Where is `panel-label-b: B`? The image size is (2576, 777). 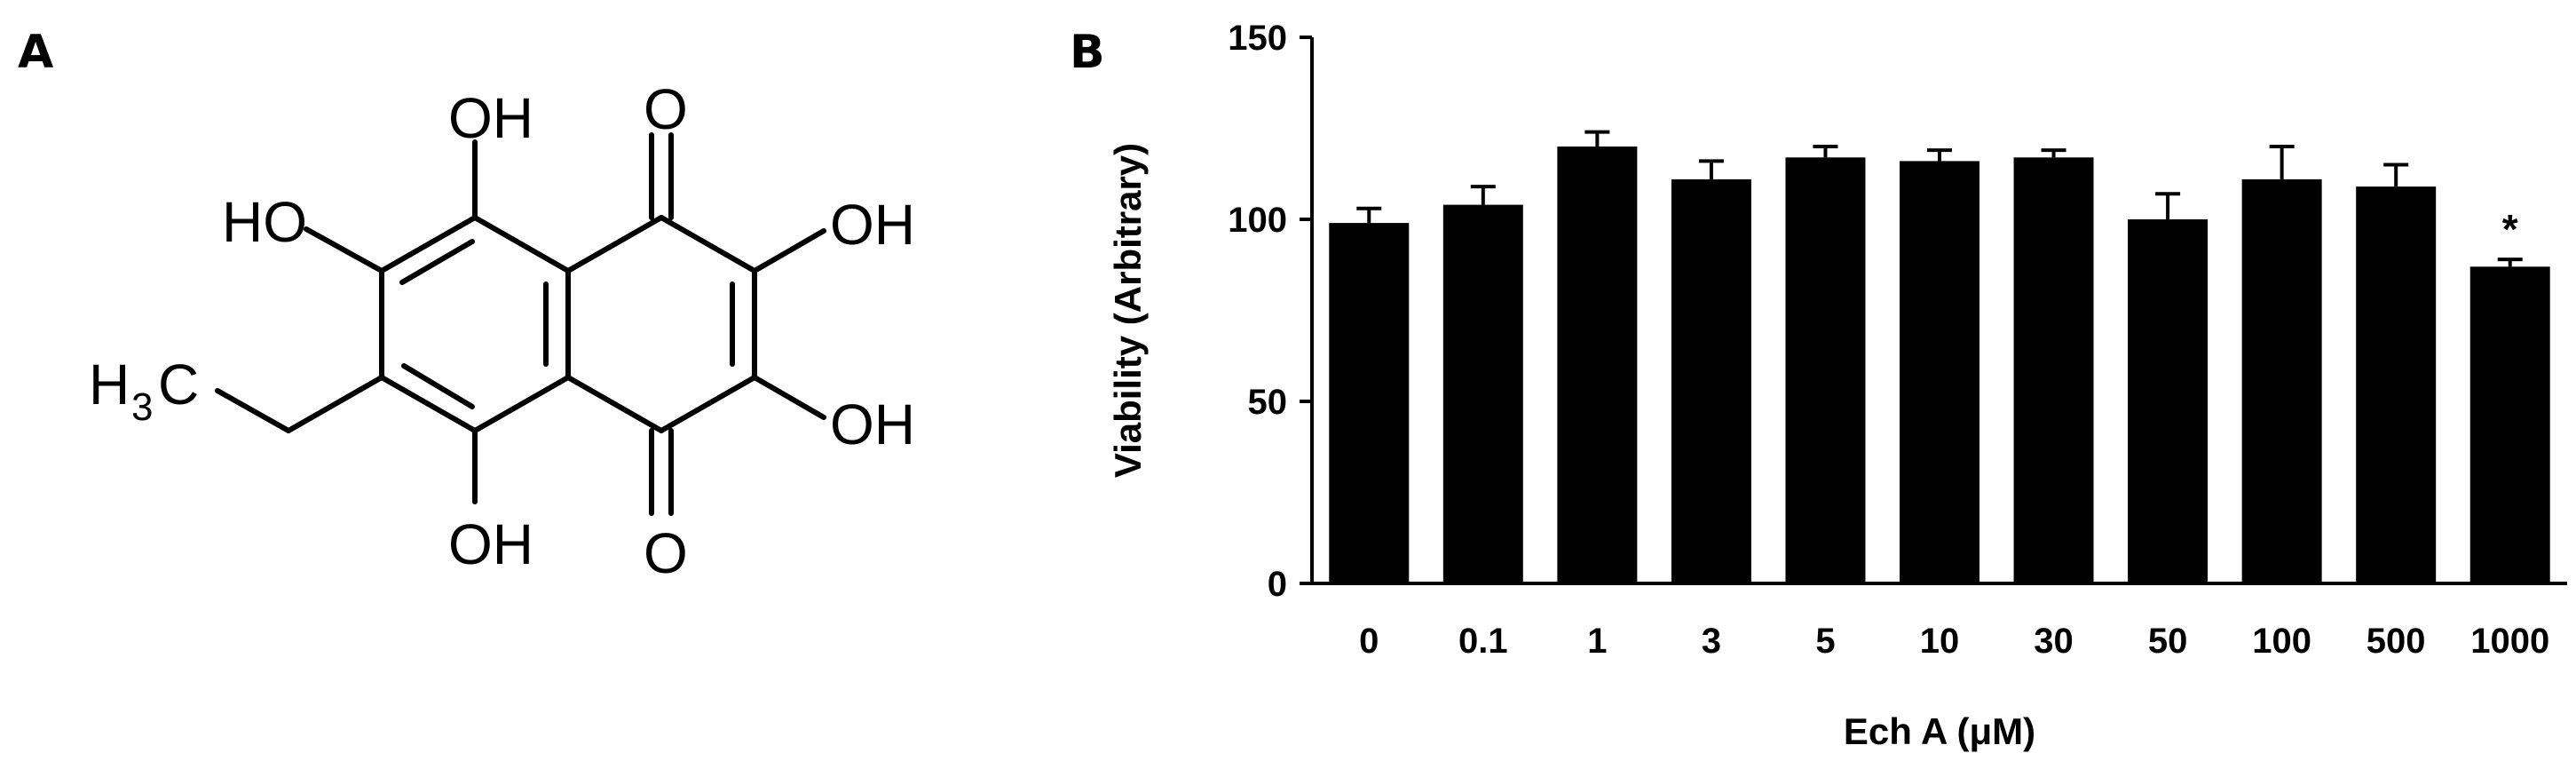
panel-label-b: B is located at coordinates (1087, 52).